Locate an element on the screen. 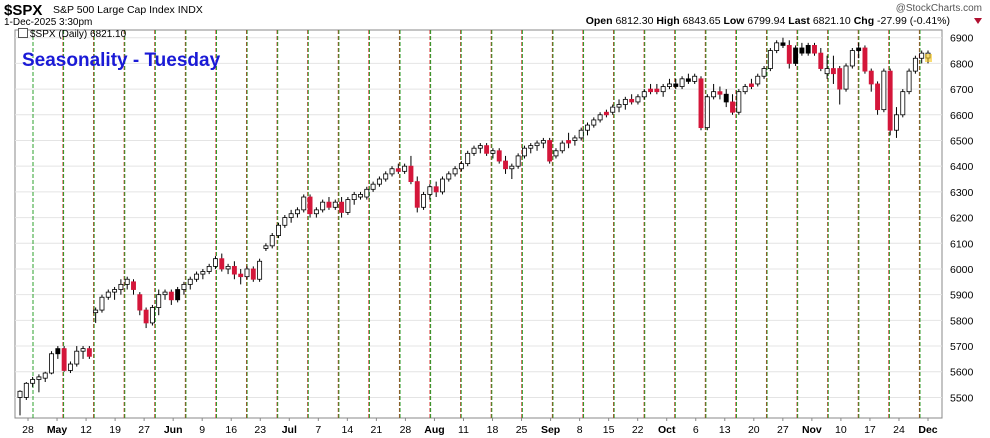  y-tick-label: 6400 is located at coordinates (962, 167).